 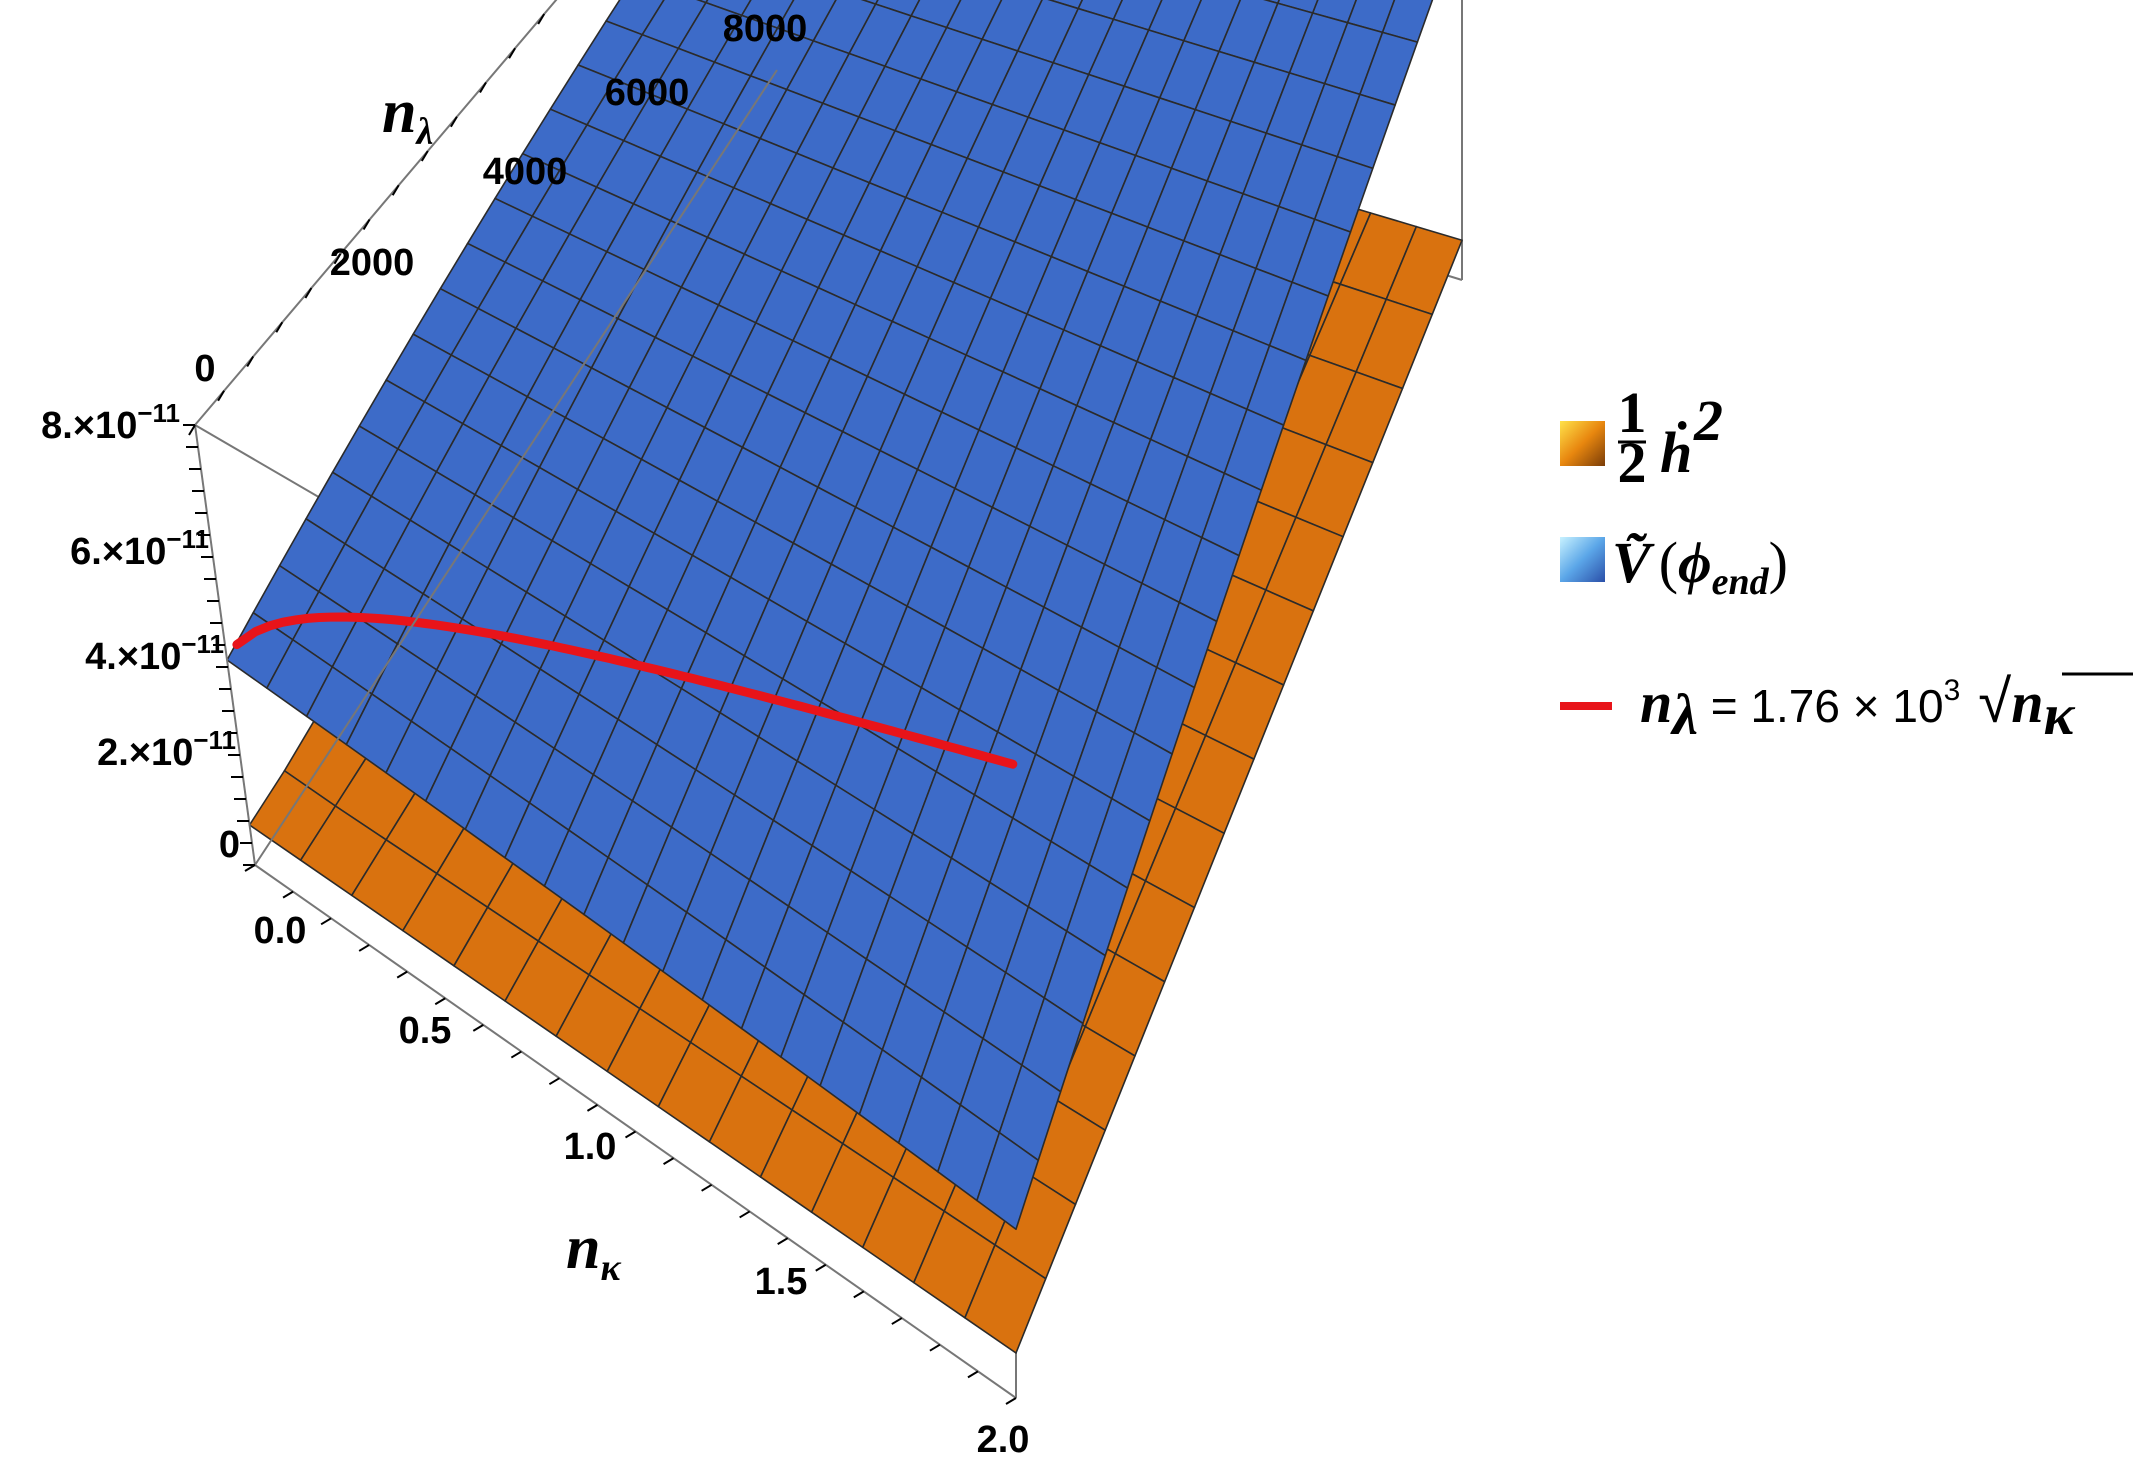 What do you see at coordinates (1582, 443) in the screenshot?
I see `legend-swatch-orange` at bounding box center [1582, 443].